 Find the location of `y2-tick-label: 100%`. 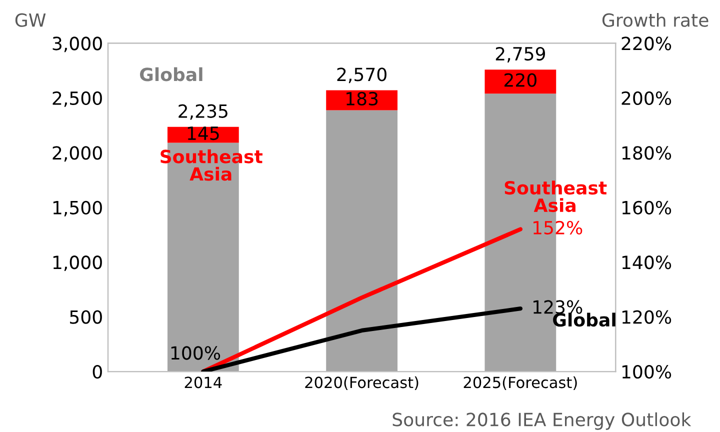

y2-tick-label: 100% is located at coordinates (647, 371).